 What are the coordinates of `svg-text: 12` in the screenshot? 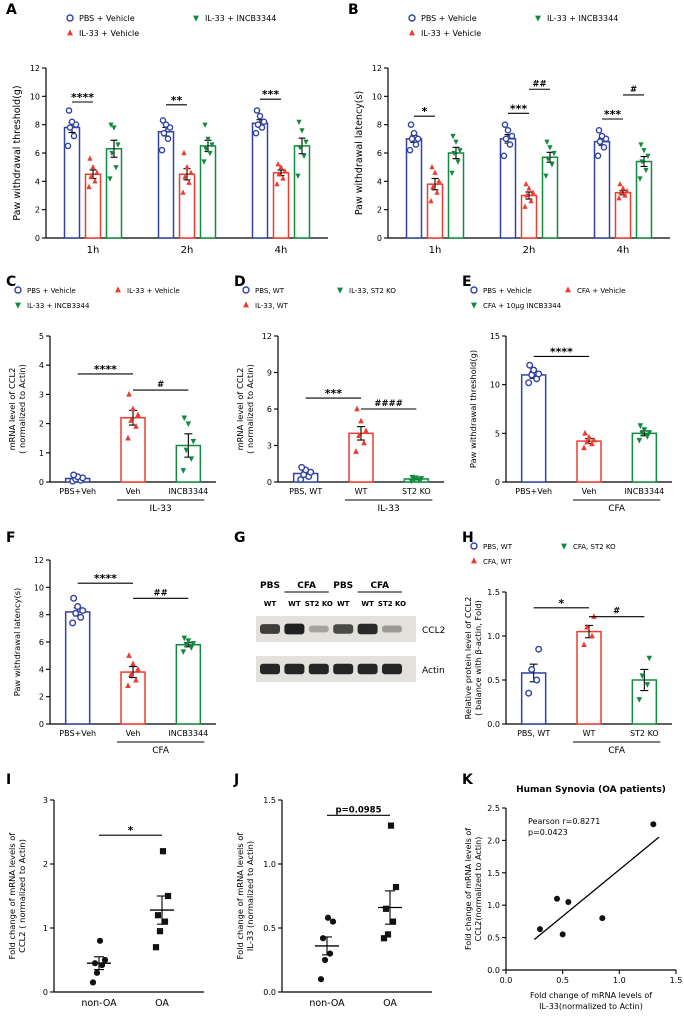 It's located at (39, 560).